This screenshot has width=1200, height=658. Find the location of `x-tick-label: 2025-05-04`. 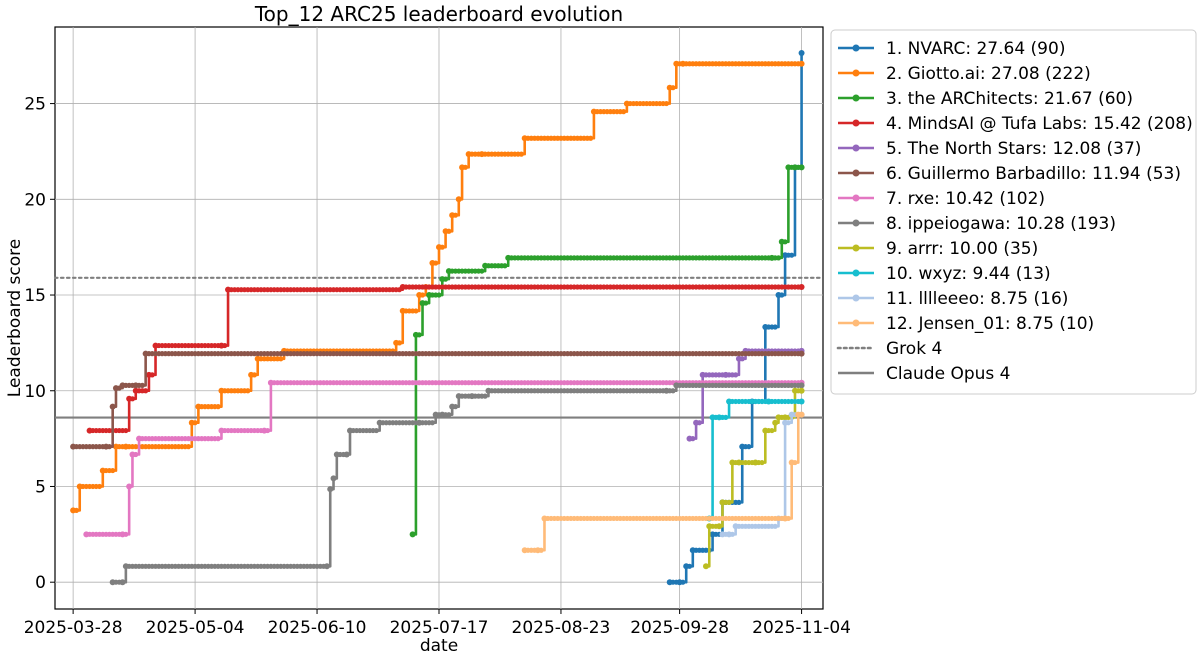

x-tick-label: 2025-05-04 is located at coordinates (195, 628).